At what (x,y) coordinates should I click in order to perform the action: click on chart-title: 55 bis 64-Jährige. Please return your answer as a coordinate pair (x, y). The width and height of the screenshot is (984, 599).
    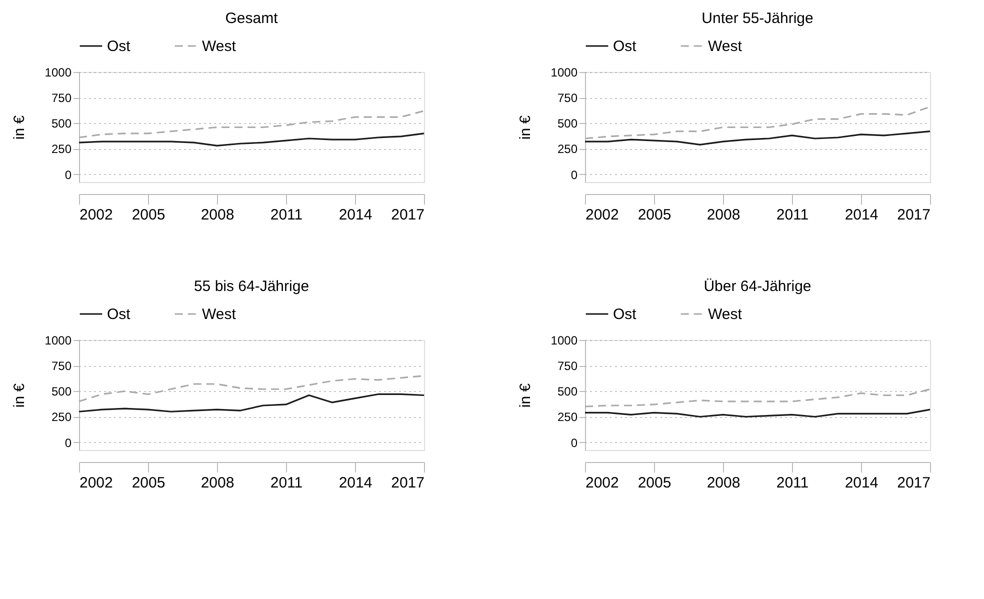
    Looking at the image, I should click on (252, 286).